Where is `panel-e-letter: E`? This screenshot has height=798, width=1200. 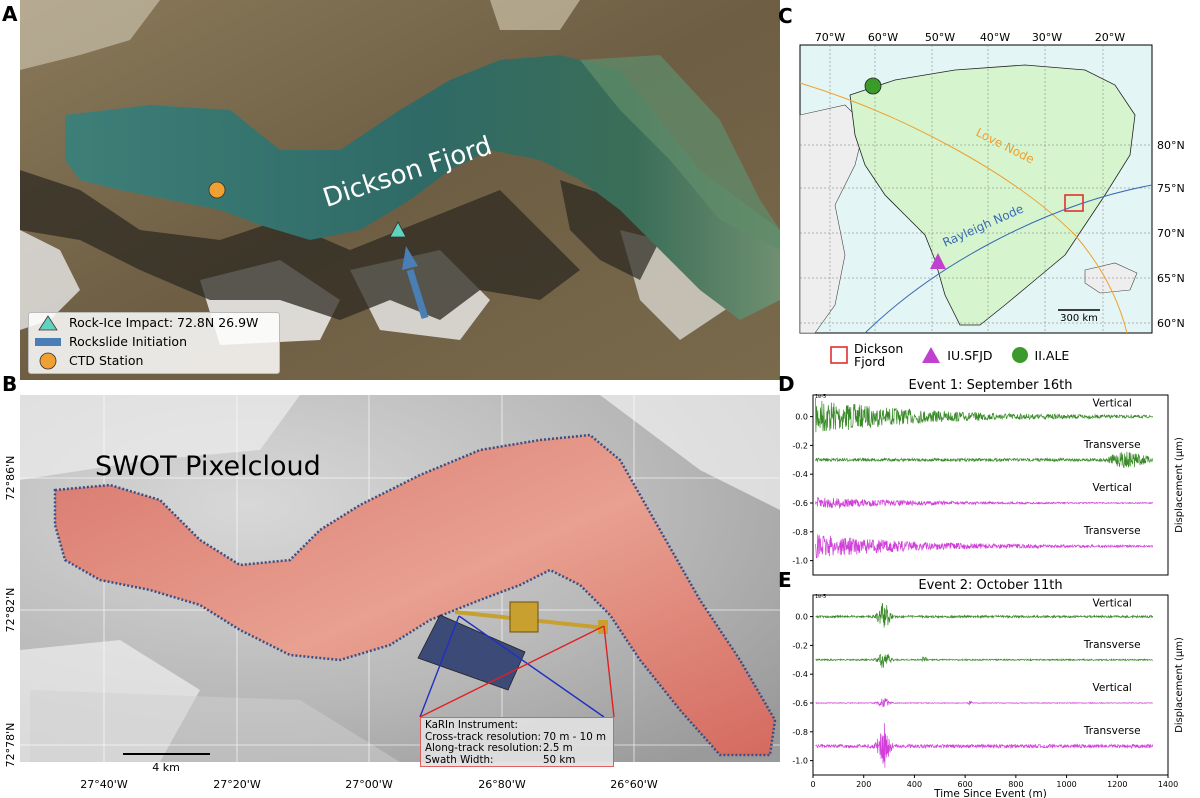
panel-e-letter: E is located at coordinates (785, 580).